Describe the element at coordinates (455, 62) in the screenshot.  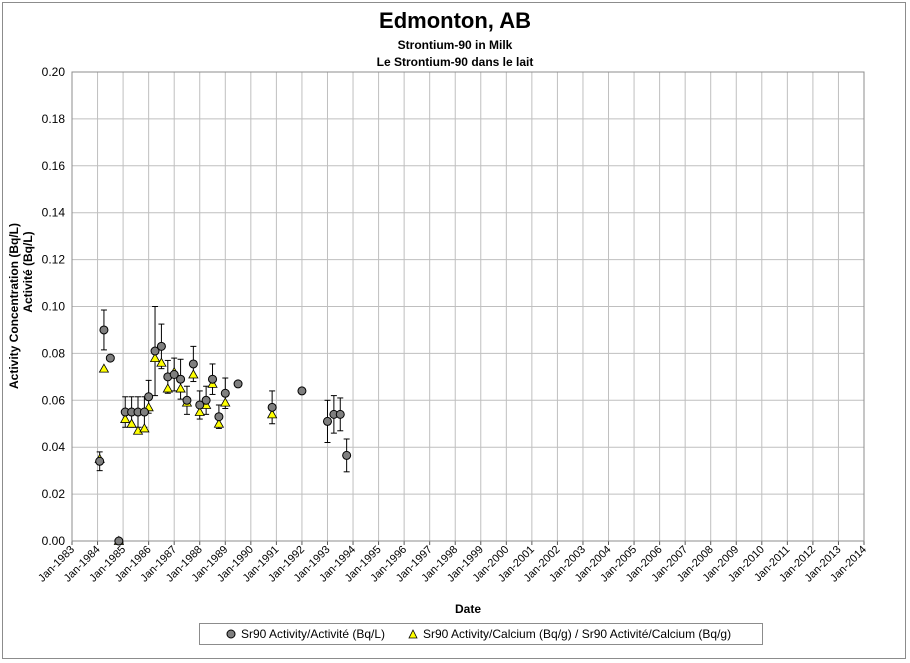
I see `chart-subtitle-fr: Le Strontium-90 dans le lait` at that location.